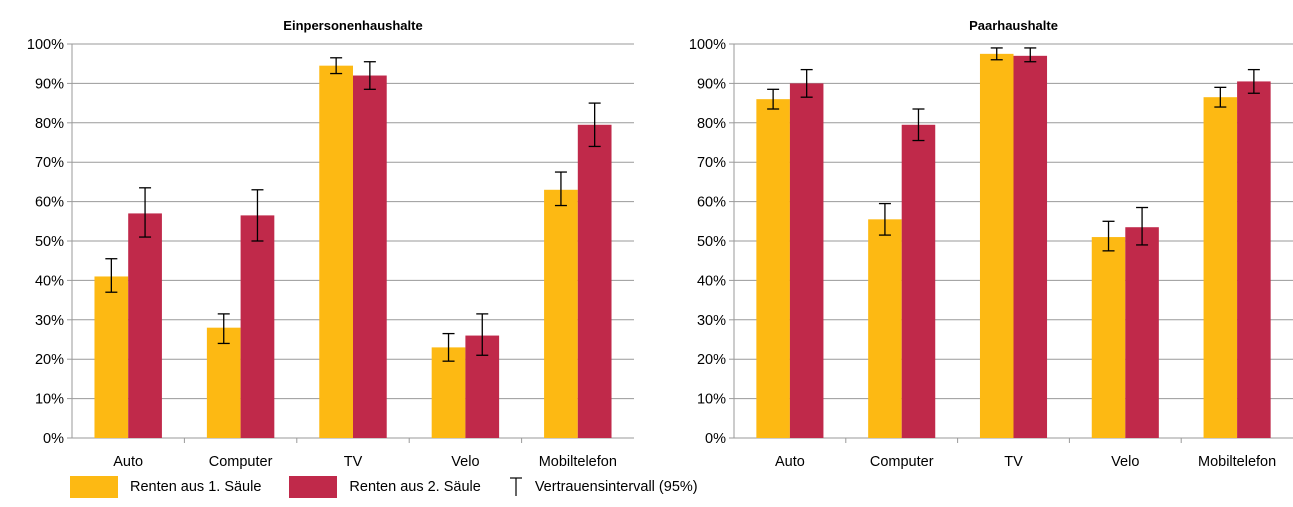 The height and width of the screenshot is (507, 1293). I want to click on legend-item-series-1: Renten aus 1. Säule, so click(165, 487).